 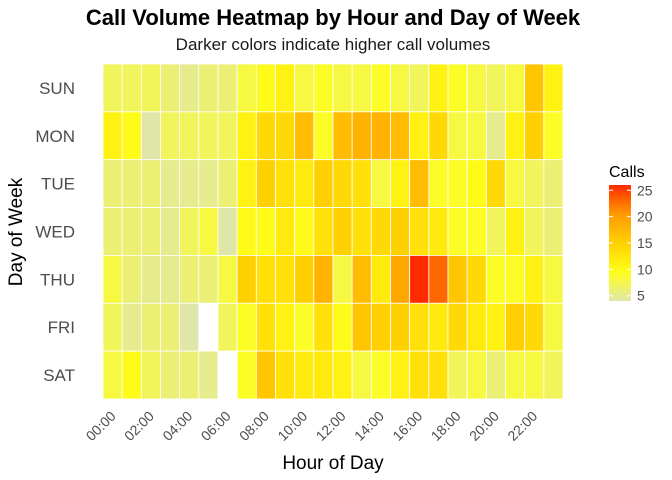 What do you see at coordinates (55, 136) in the screenshot?
I see `y-tick-label: MON` at bounding box center [55, 136].